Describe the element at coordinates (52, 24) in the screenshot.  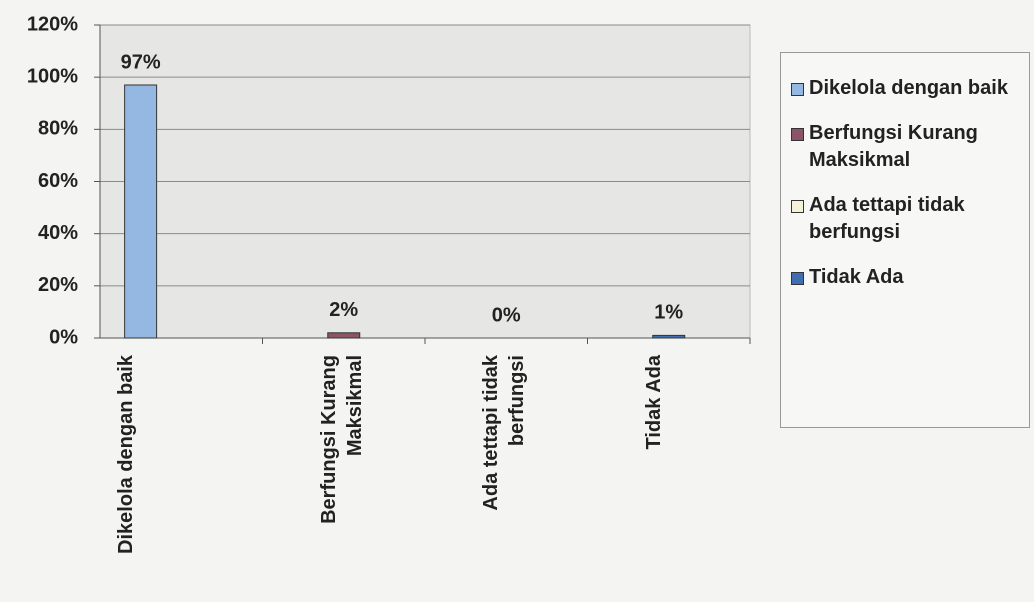
I see `y-tick-label: 120%` at that location.